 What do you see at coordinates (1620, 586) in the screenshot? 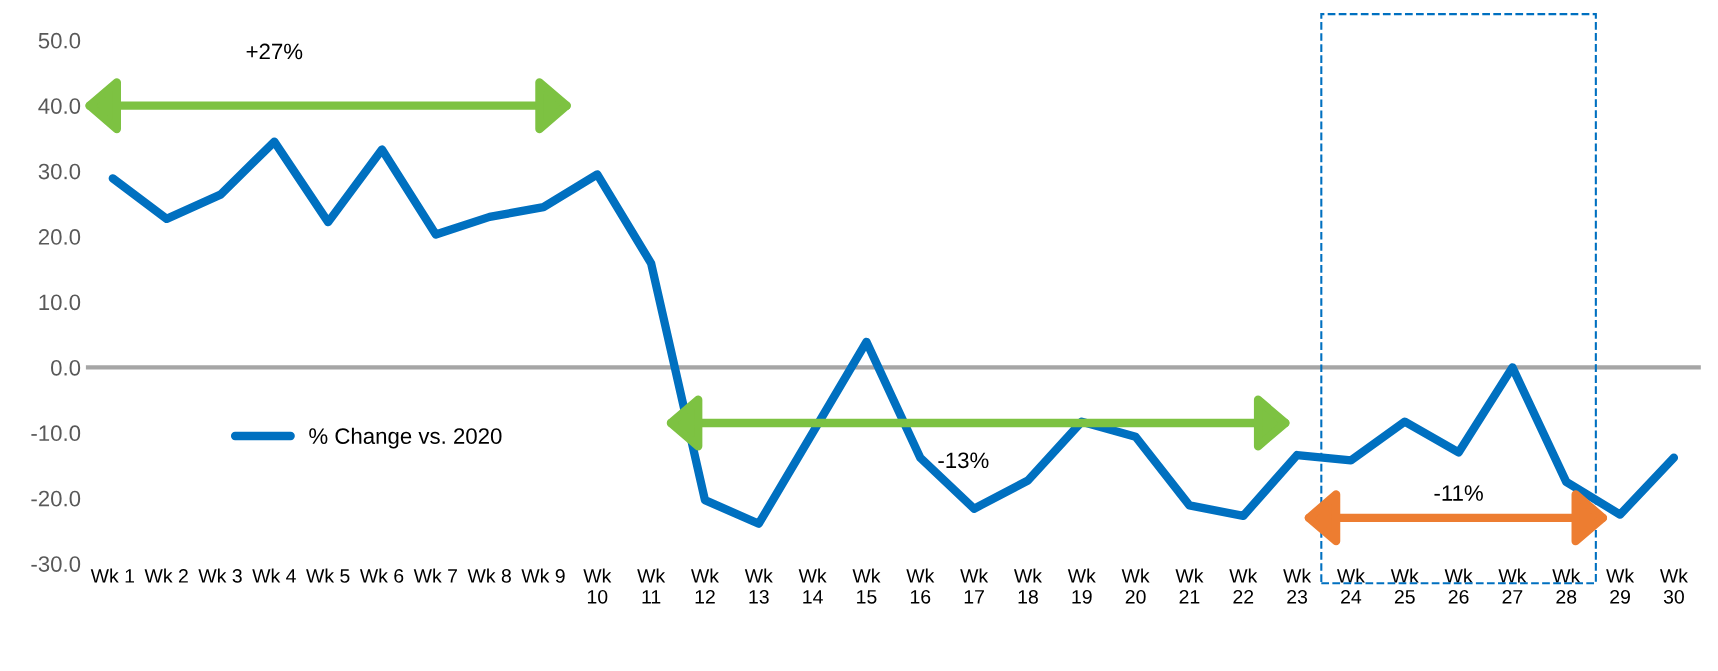
I see `x-tick-label: Wk 29` at bounding box center [1620, 586].